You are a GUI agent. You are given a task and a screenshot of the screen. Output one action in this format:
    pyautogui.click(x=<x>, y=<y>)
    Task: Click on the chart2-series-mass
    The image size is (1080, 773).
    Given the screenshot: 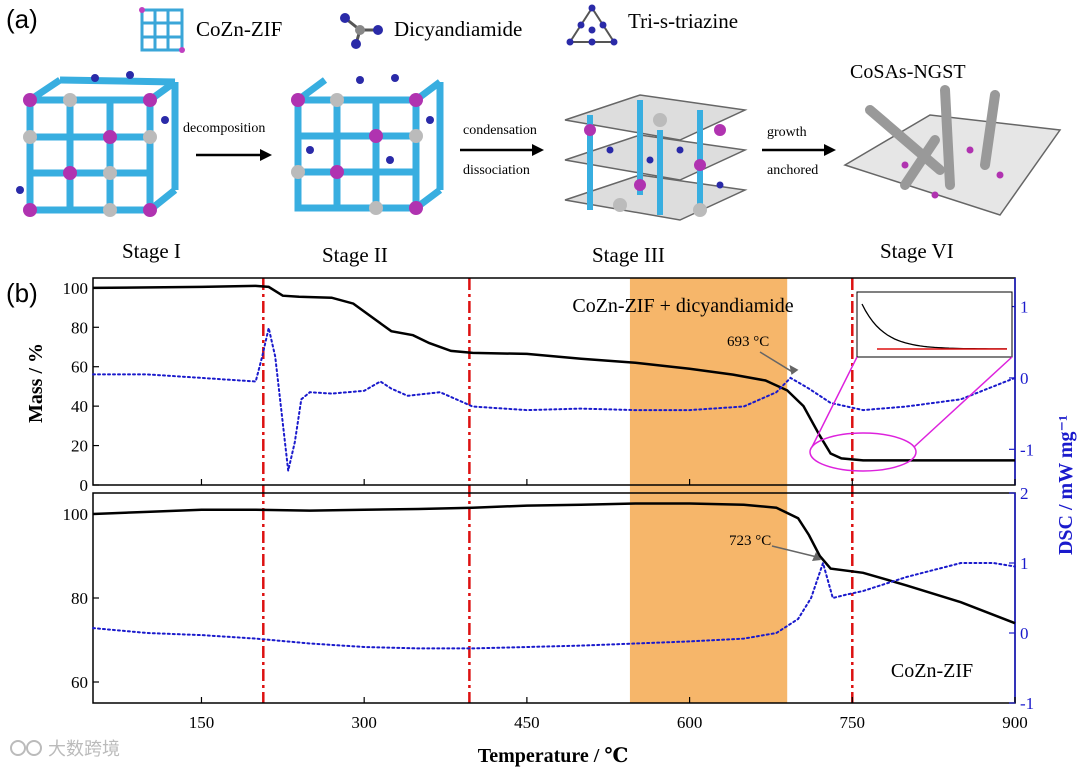 What is the action you would take?
    pyautogui.click(x=554, y=563)
    